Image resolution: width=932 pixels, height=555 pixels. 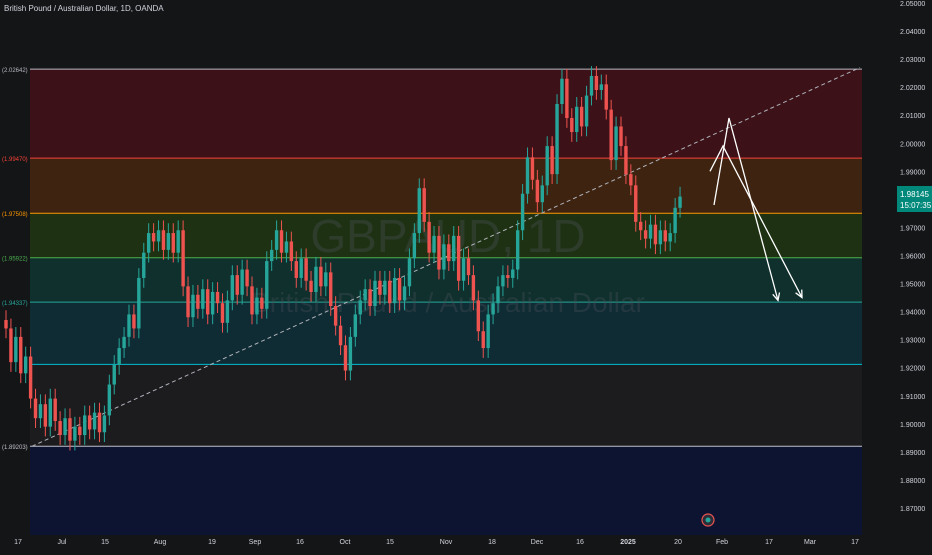 What do you see at coordinates (15, 71) in the screenshot?
I see `fib-level-label: (2.02642)` at bounding box center [15, 71].